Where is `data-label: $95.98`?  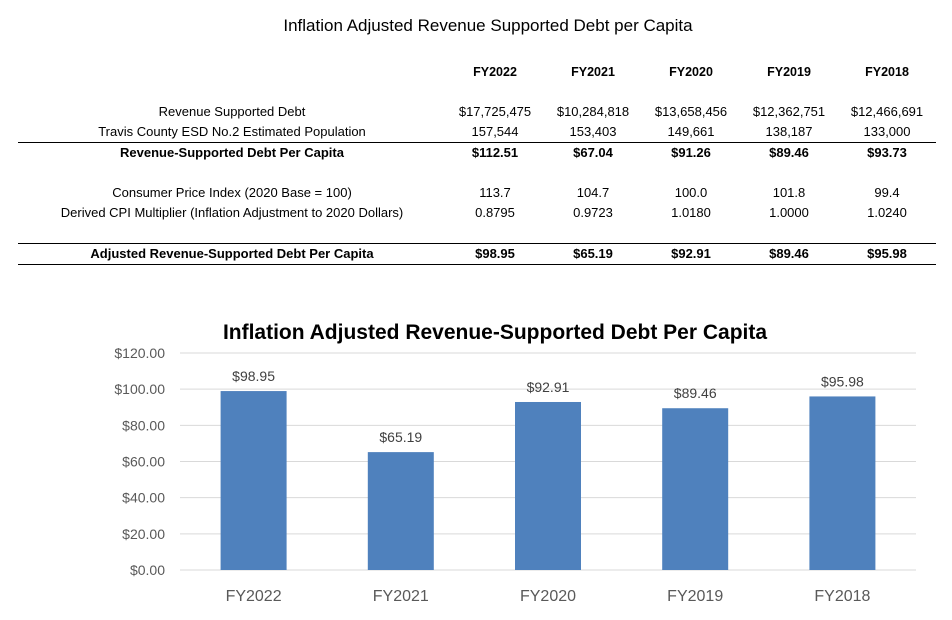 data-label: $95.98 is located at coordinates (842, 381).